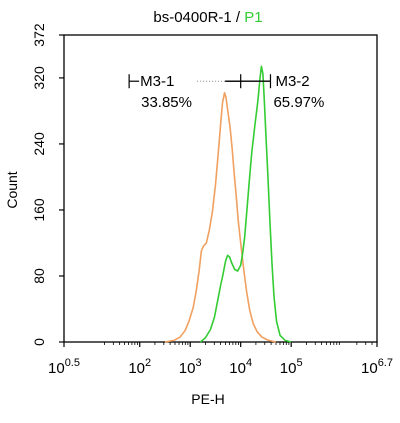  Describe the element at coordinates (148, 363) in the screenshot. I see `x-tick-exponent: 2` at that location.